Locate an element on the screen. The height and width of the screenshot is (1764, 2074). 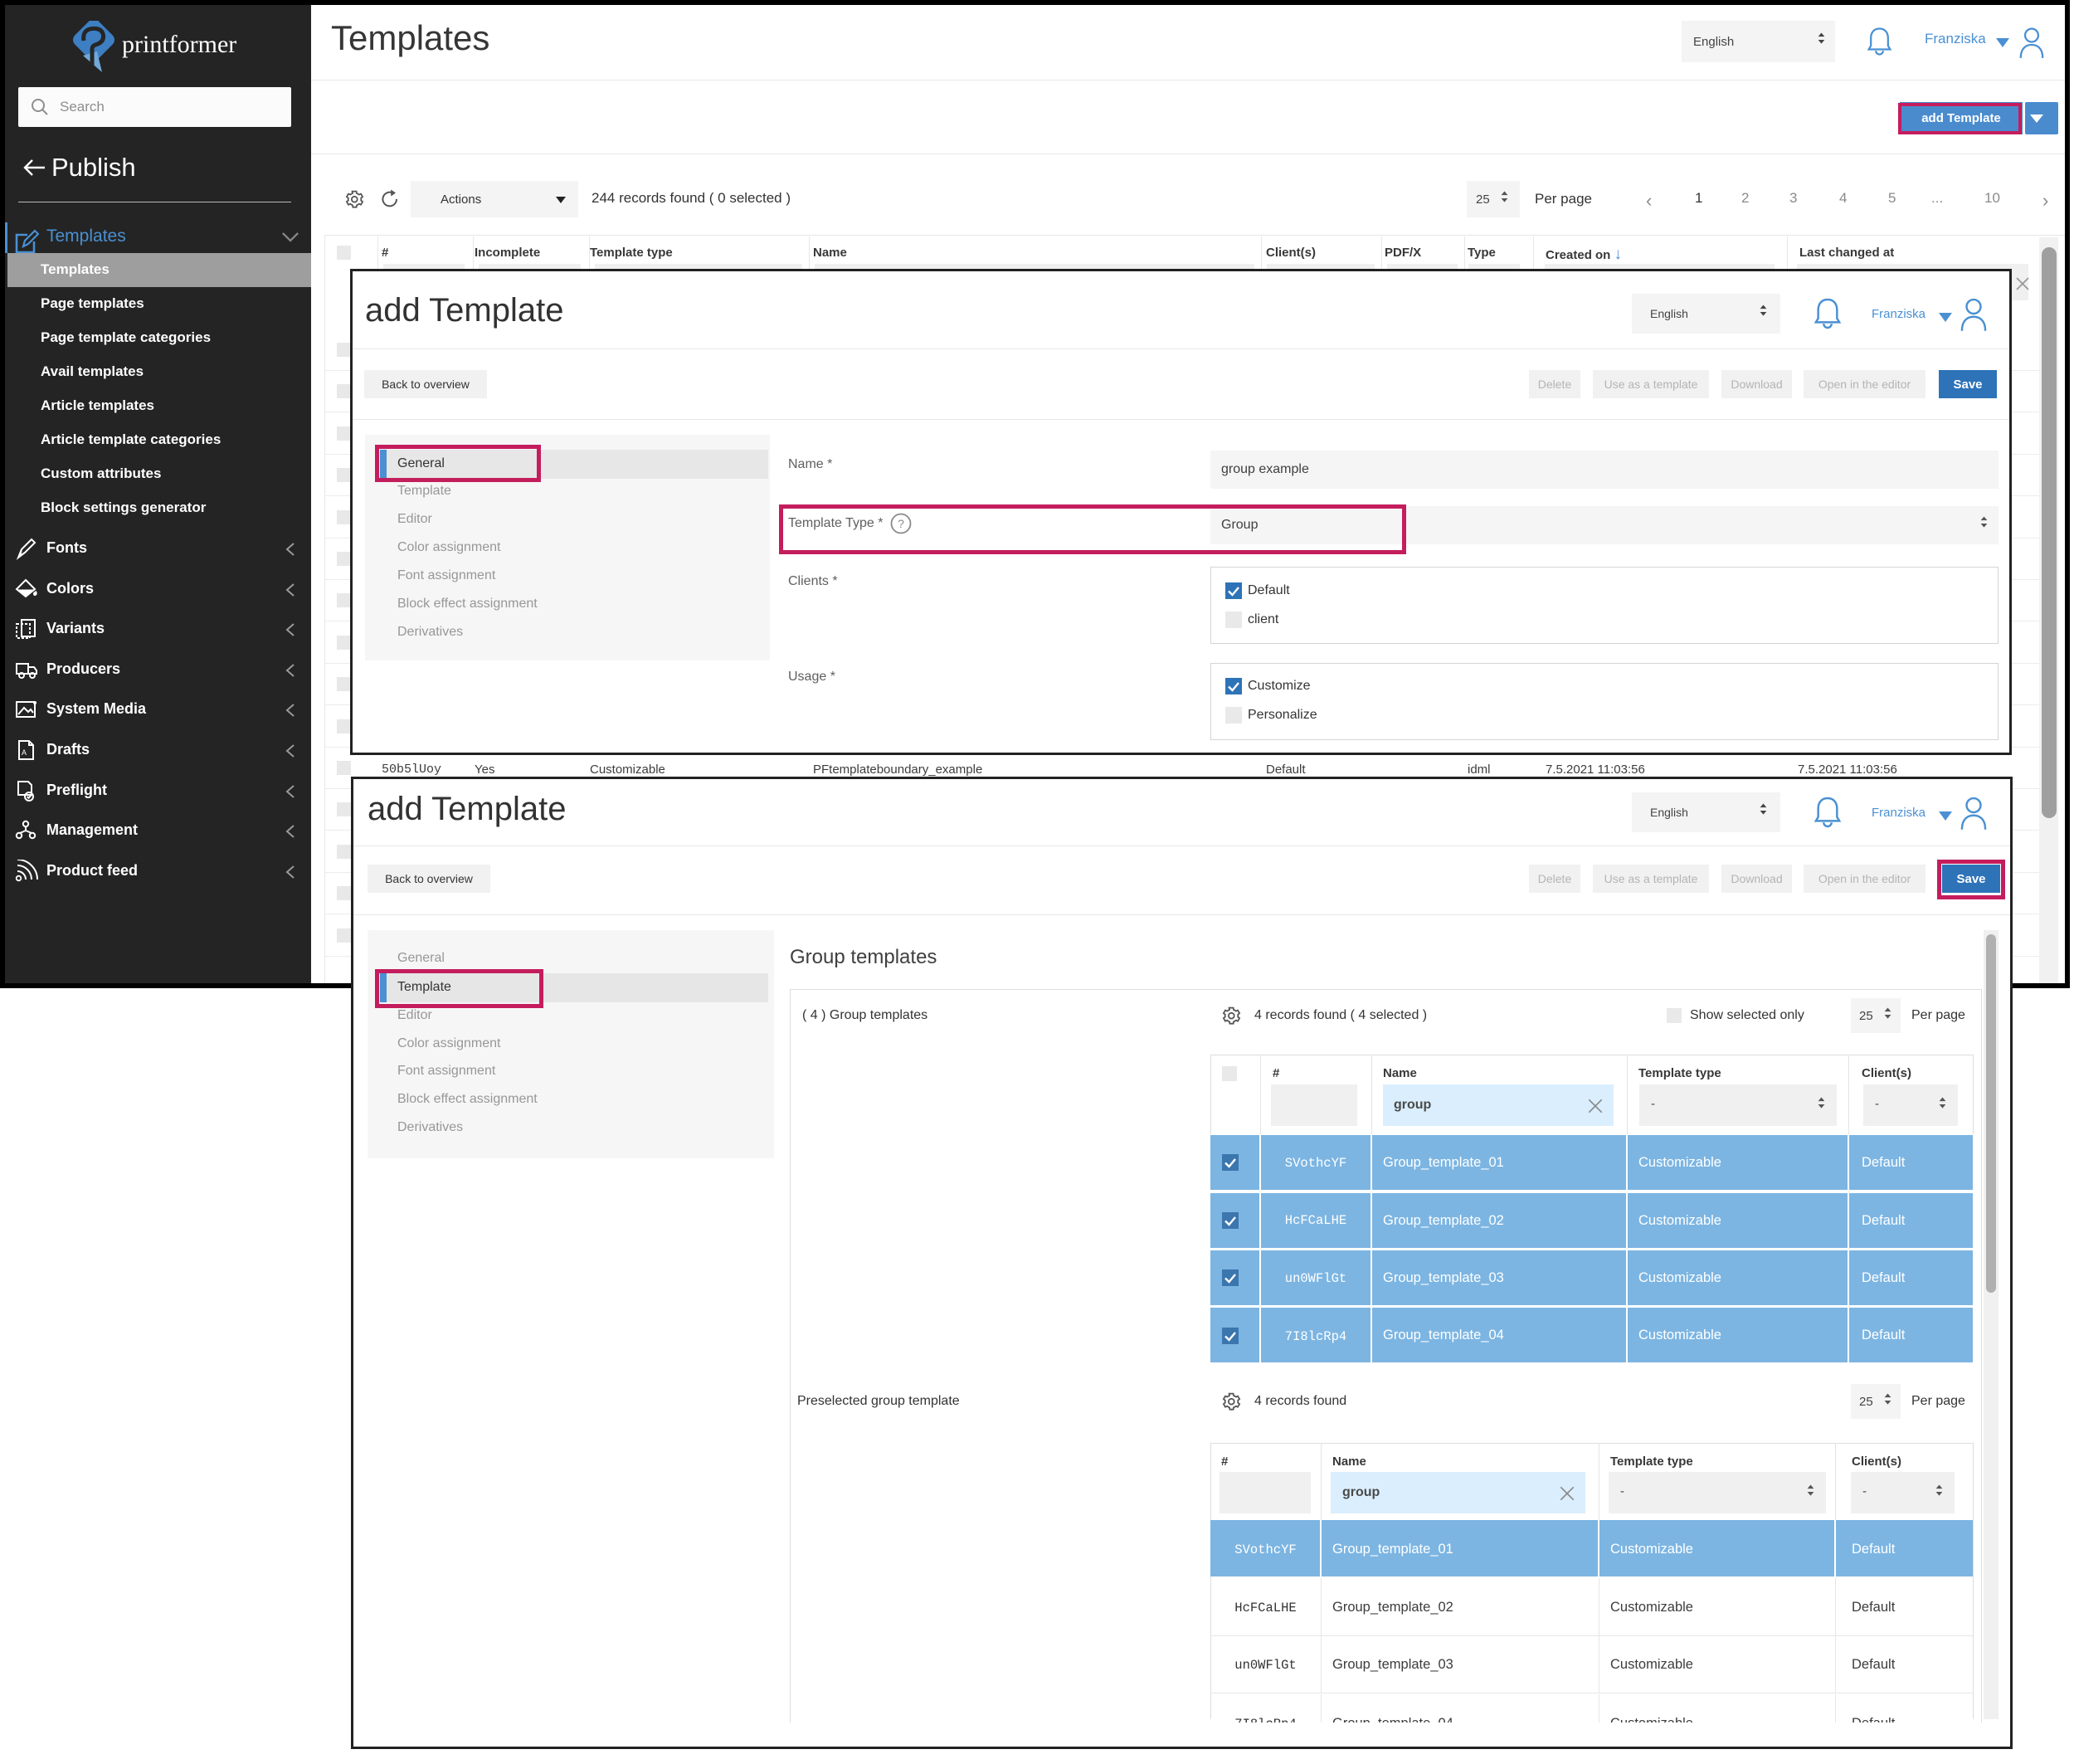
svg-text: A is located at coordinates (24, 752).